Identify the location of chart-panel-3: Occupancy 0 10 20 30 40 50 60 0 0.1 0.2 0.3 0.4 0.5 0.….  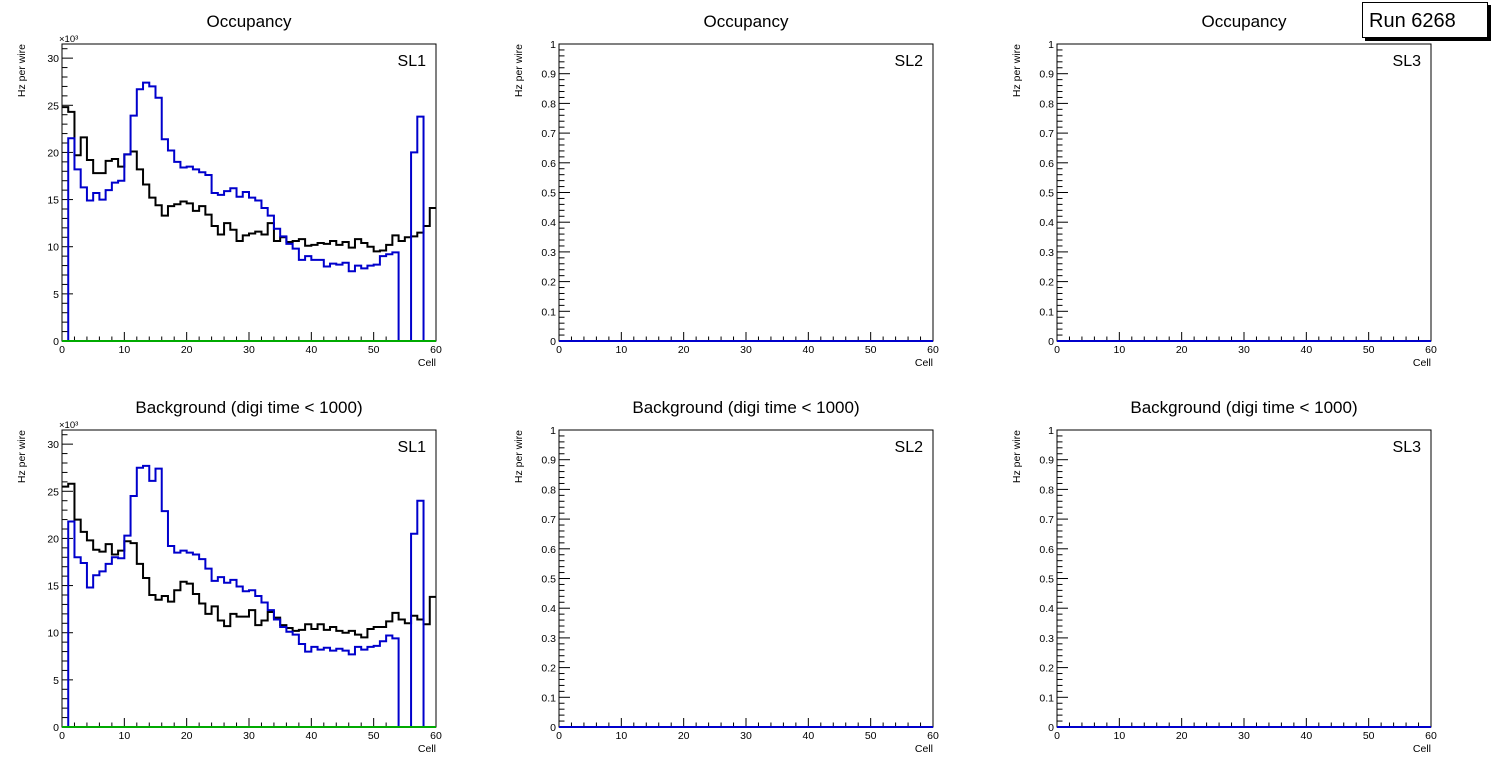
(1224, 190).